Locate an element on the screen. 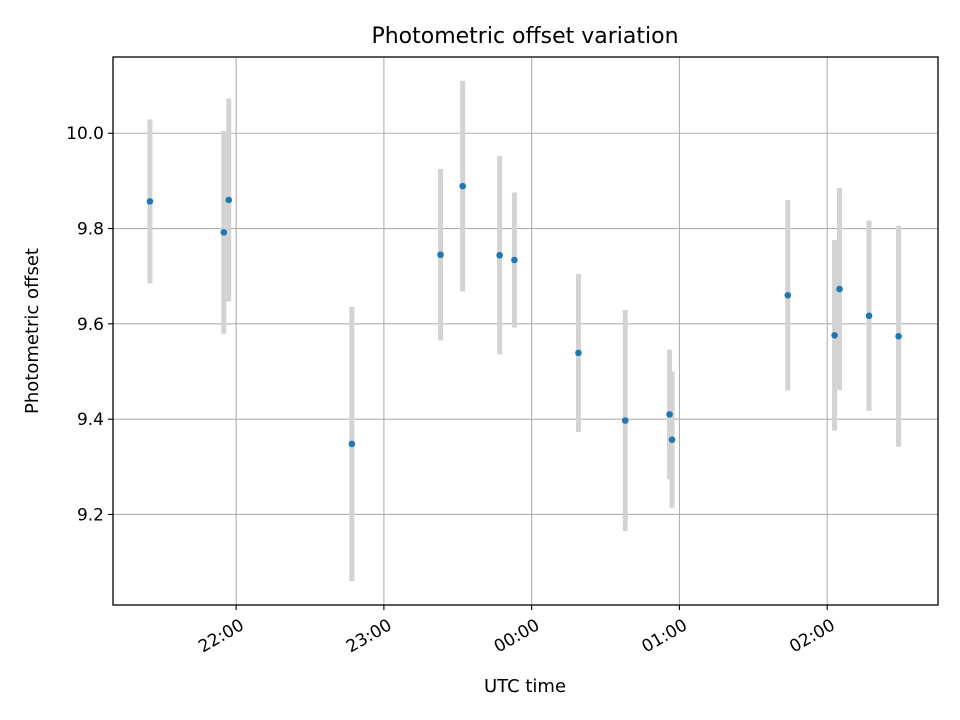 This screenshot has width=960, height=720. x-axis-label: UTC time is located at coordinates (525, 686).